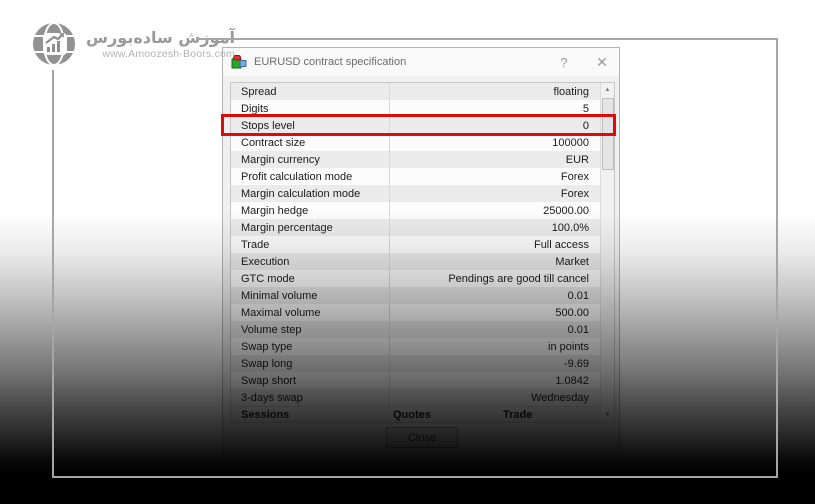  Describe the element at coordinates (310, 278) in the screenshot. I see `property-name-cell: GTC mode` at that location.